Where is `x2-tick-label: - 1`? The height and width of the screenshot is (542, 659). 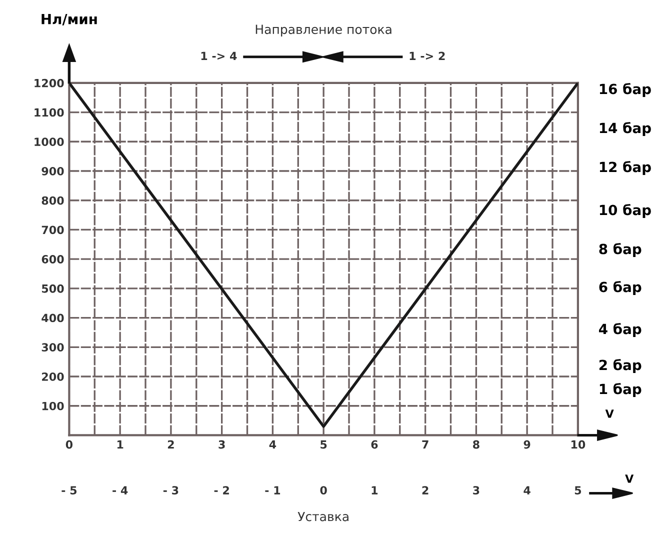
x2-tick-label: - 1 is located at coordinates (272, 490).